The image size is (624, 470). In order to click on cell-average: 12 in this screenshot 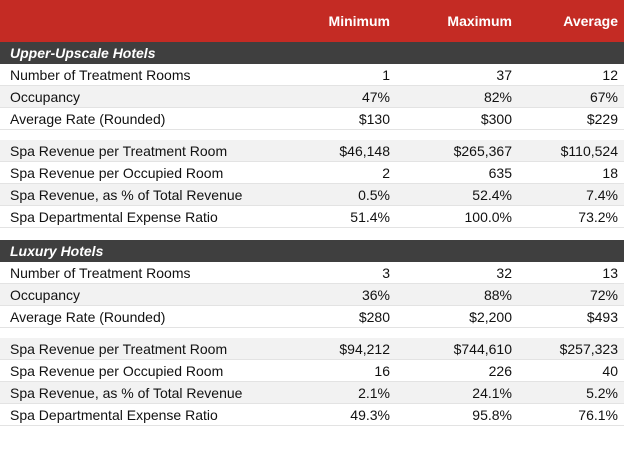, I will do `click(610, 74)`.